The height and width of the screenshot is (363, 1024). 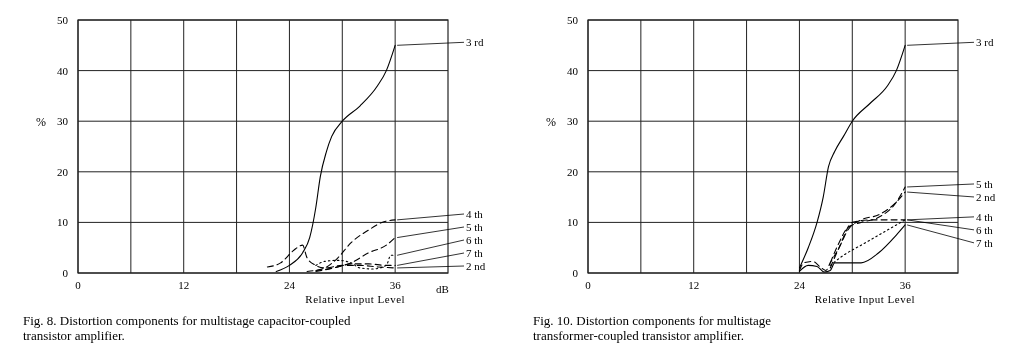 What do you see at coordinates (187, 328) in the screenshot?
I see `text: Fig. 8. Distortion components for multistage capacitor-coupled transistor amplifier.` at bounding box center [187, 328].